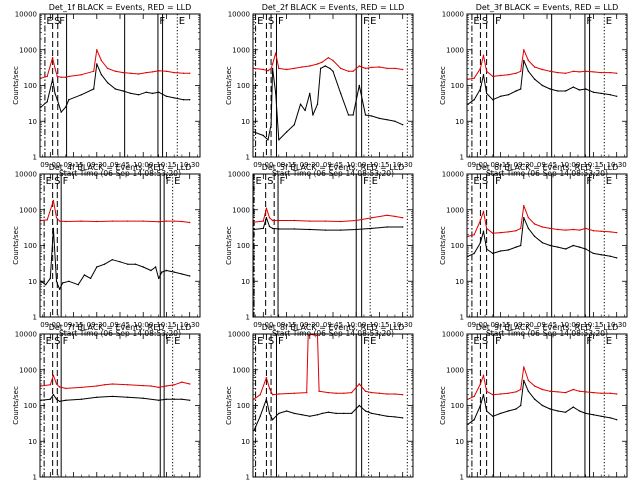 The width and height of the screenshot is (640, 484). I want to click on x-tick-label: 09:45, so click(333, 165).